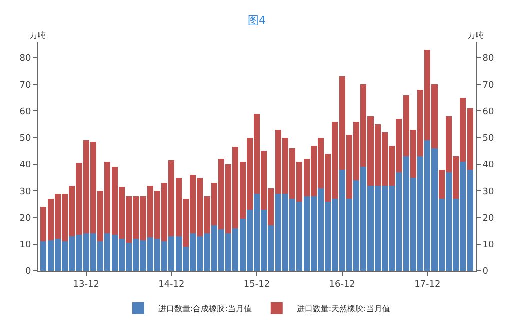 Image resolution: width=514 pixels, height=335 pixels. What do you see at coordinates (488, 245) in the screenshot?
I see `y2-tick-label: 10` at bounding box center [488, 245].